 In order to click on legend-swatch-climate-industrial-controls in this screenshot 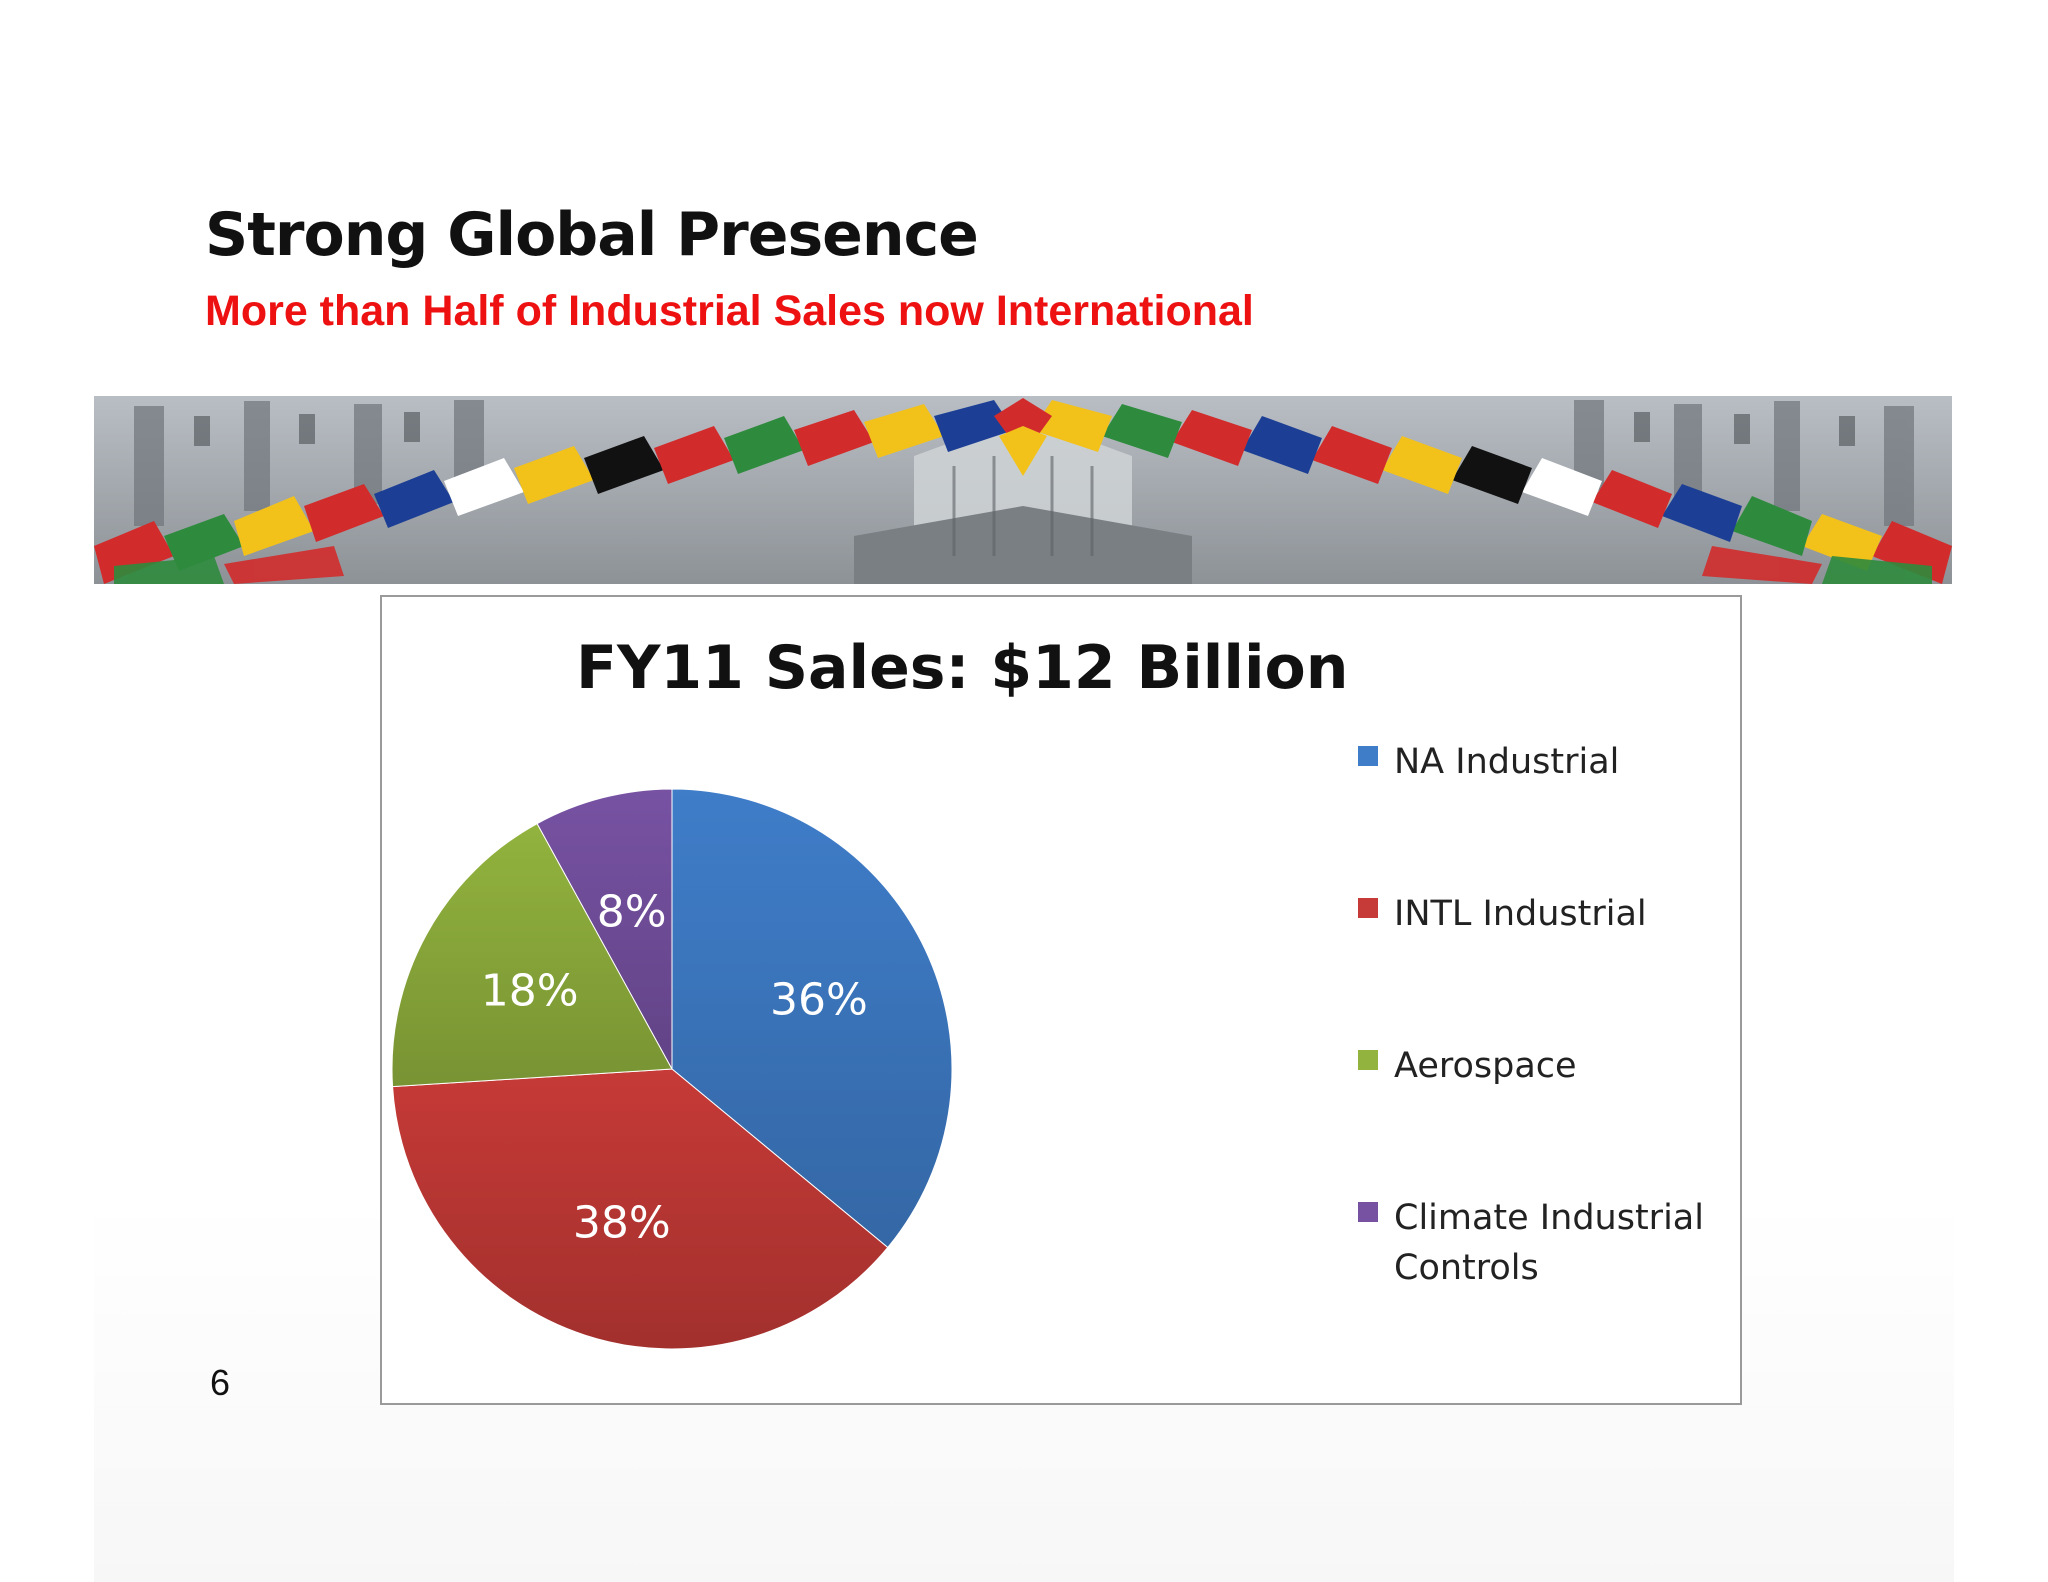, I will do `click(1368, 1212)`.